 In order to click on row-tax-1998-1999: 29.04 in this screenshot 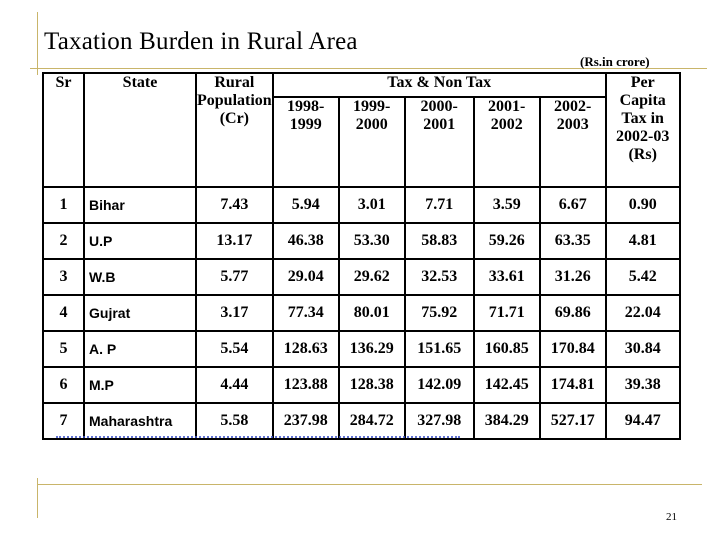, I will do `click(305, 277)`.